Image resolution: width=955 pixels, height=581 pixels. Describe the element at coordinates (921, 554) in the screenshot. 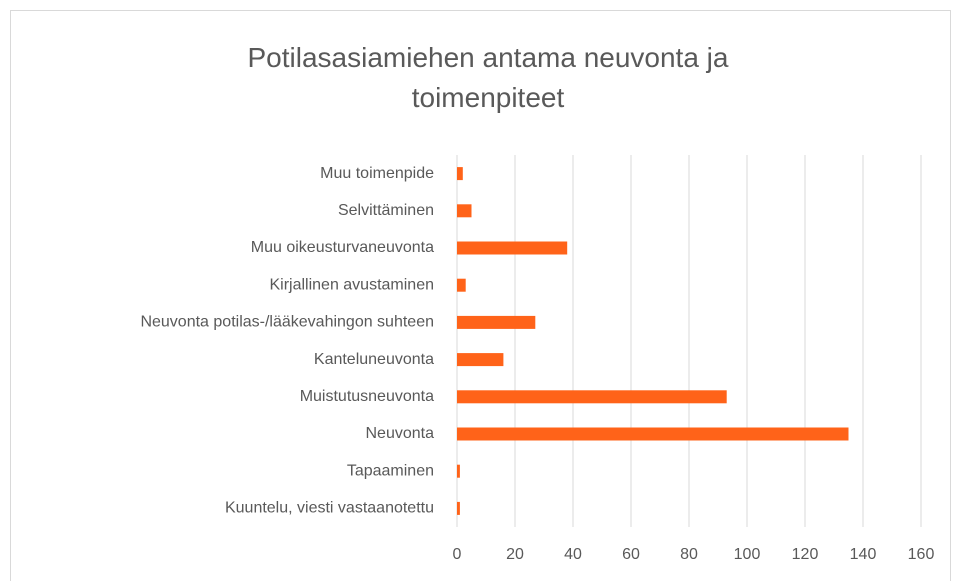

I see `x-tick-label: 160` at that location.